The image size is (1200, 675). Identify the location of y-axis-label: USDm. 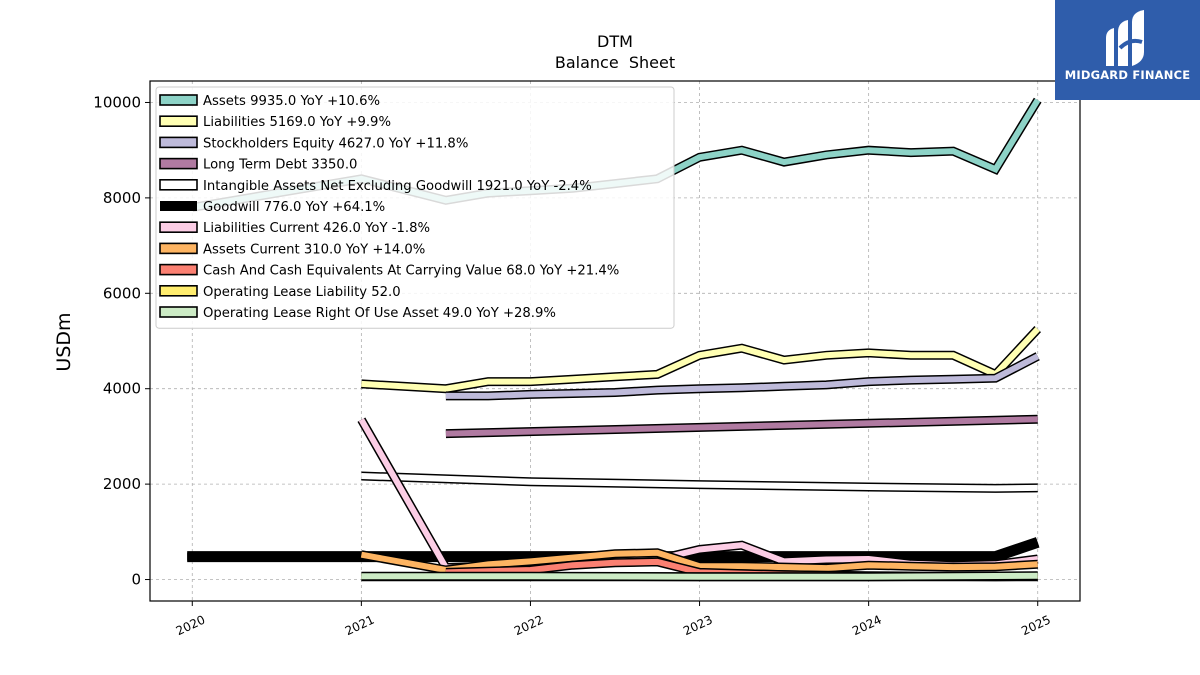
(64, 341).